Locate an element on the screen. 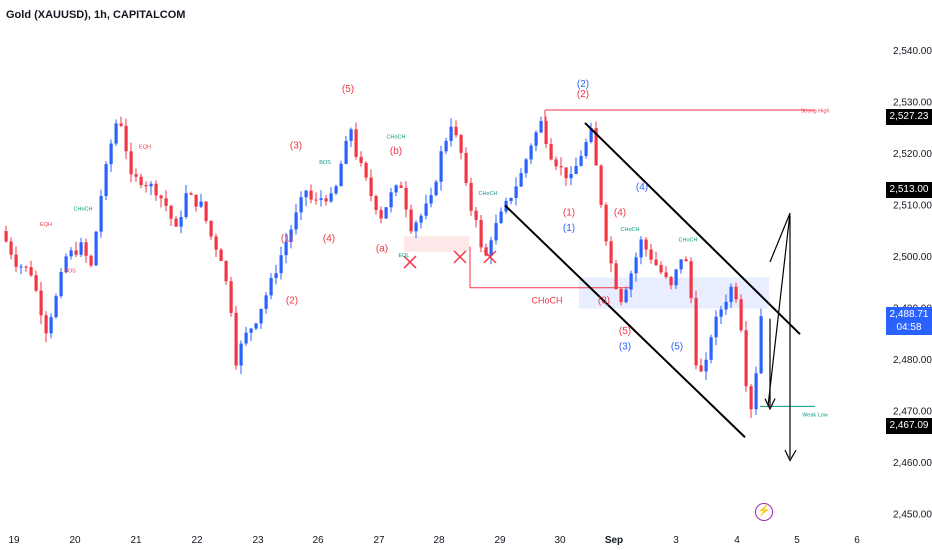 The width and height of the screenshot is (932, 550). x-tick-label: 5 is located at coordinates (797, 540).